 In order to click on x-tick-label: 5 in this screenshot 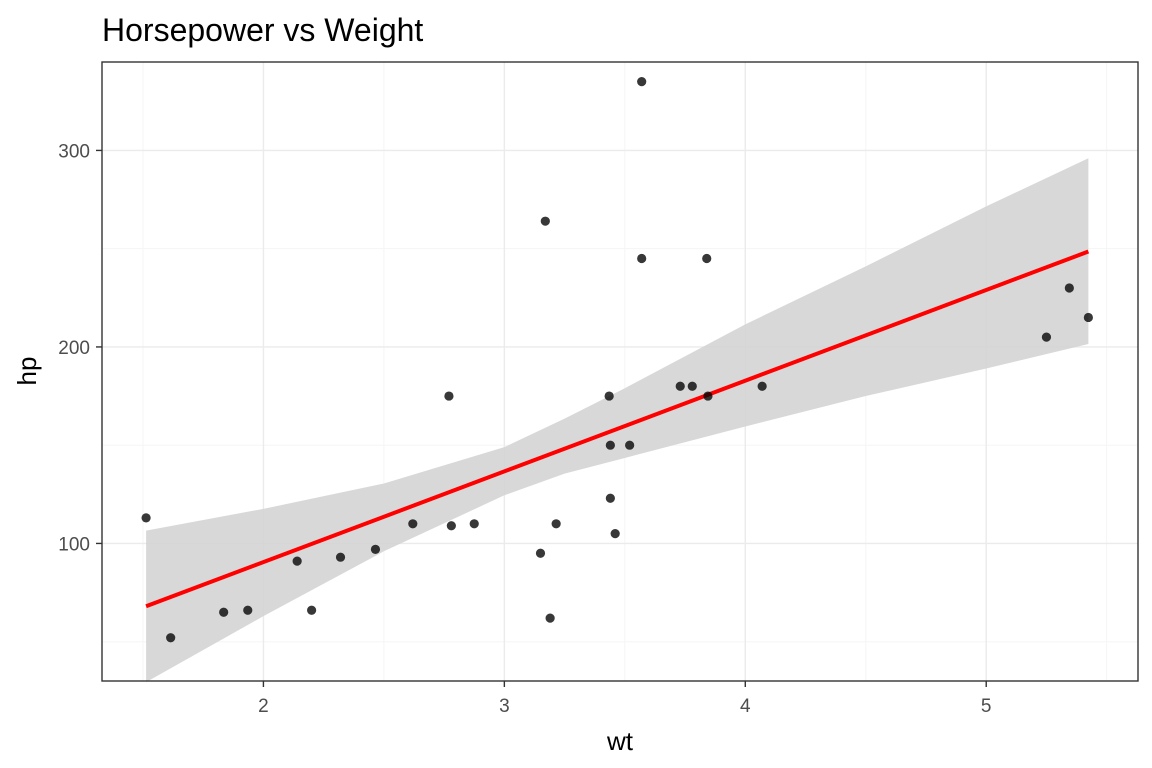, I will do `click(986, 706)`.